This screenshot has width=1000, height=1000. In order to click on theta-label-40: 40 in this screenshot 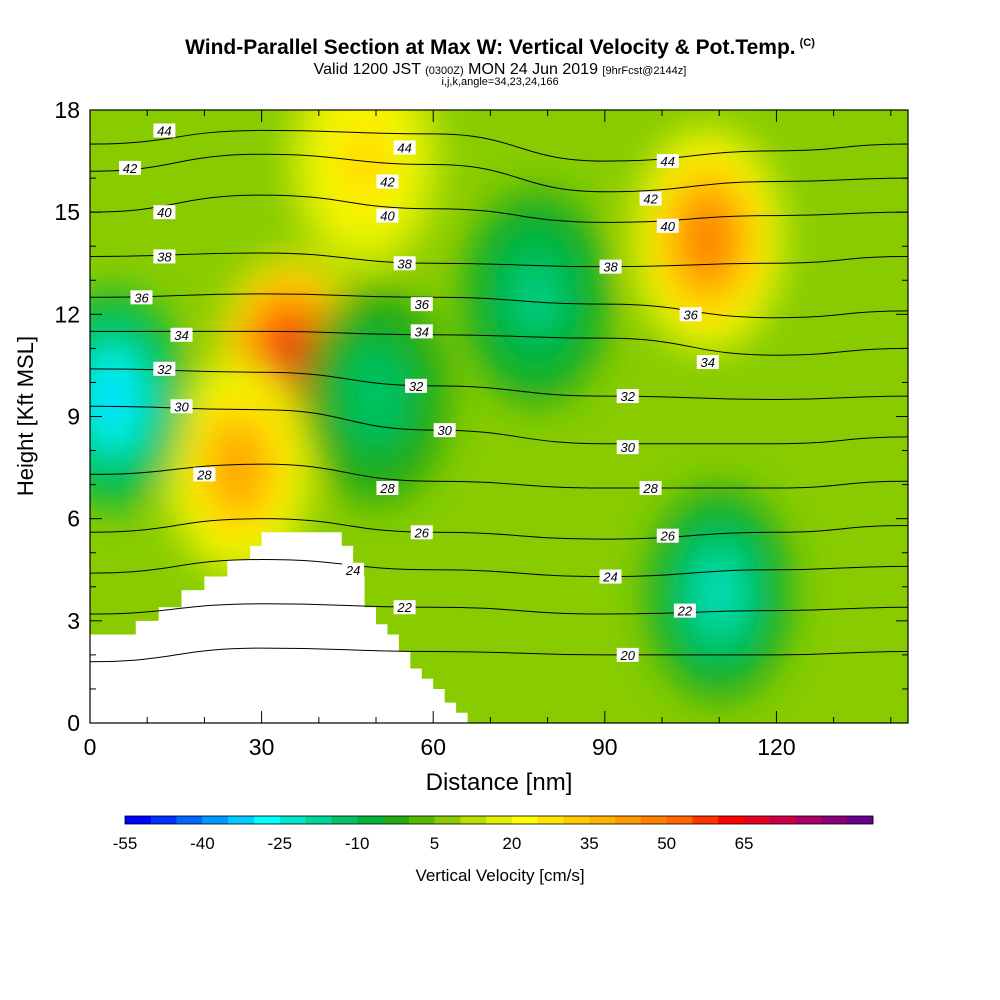, I will do `click(164, 212)`.